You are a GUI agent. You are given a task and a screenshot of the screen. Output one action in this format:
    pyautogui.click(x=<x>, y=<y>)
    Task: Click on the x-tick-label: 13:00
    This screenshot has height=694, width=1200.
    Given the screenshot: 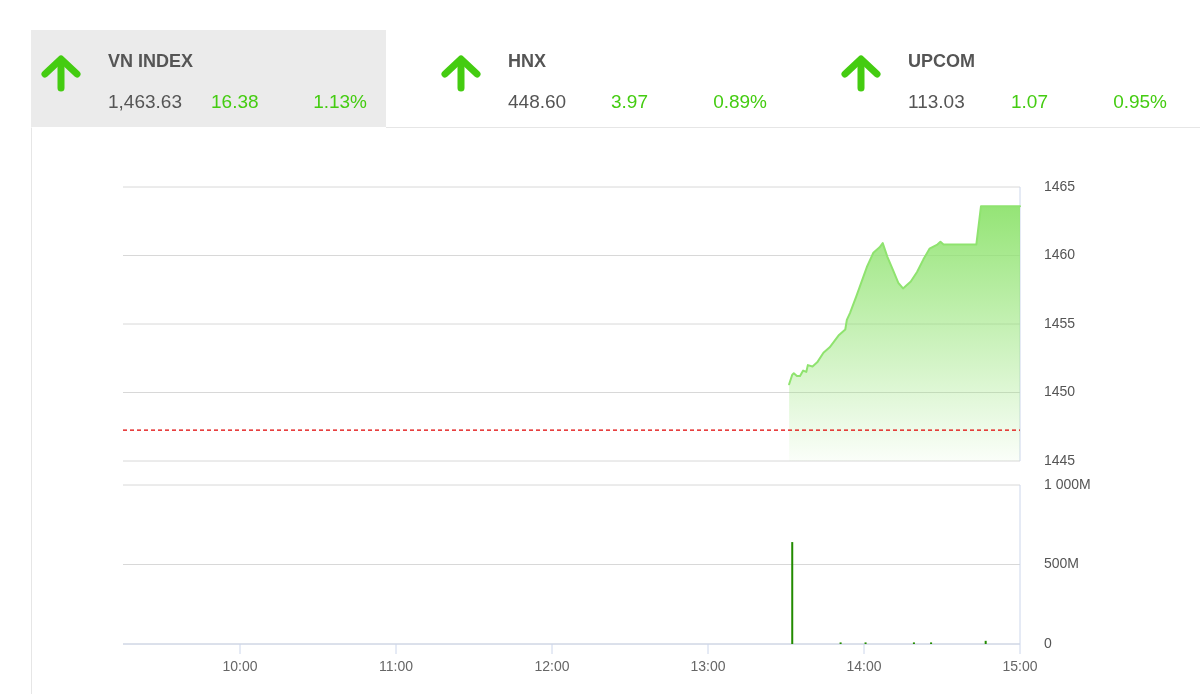 What is the action you would take?
    pyautogui.click(x=708, y=666)
    